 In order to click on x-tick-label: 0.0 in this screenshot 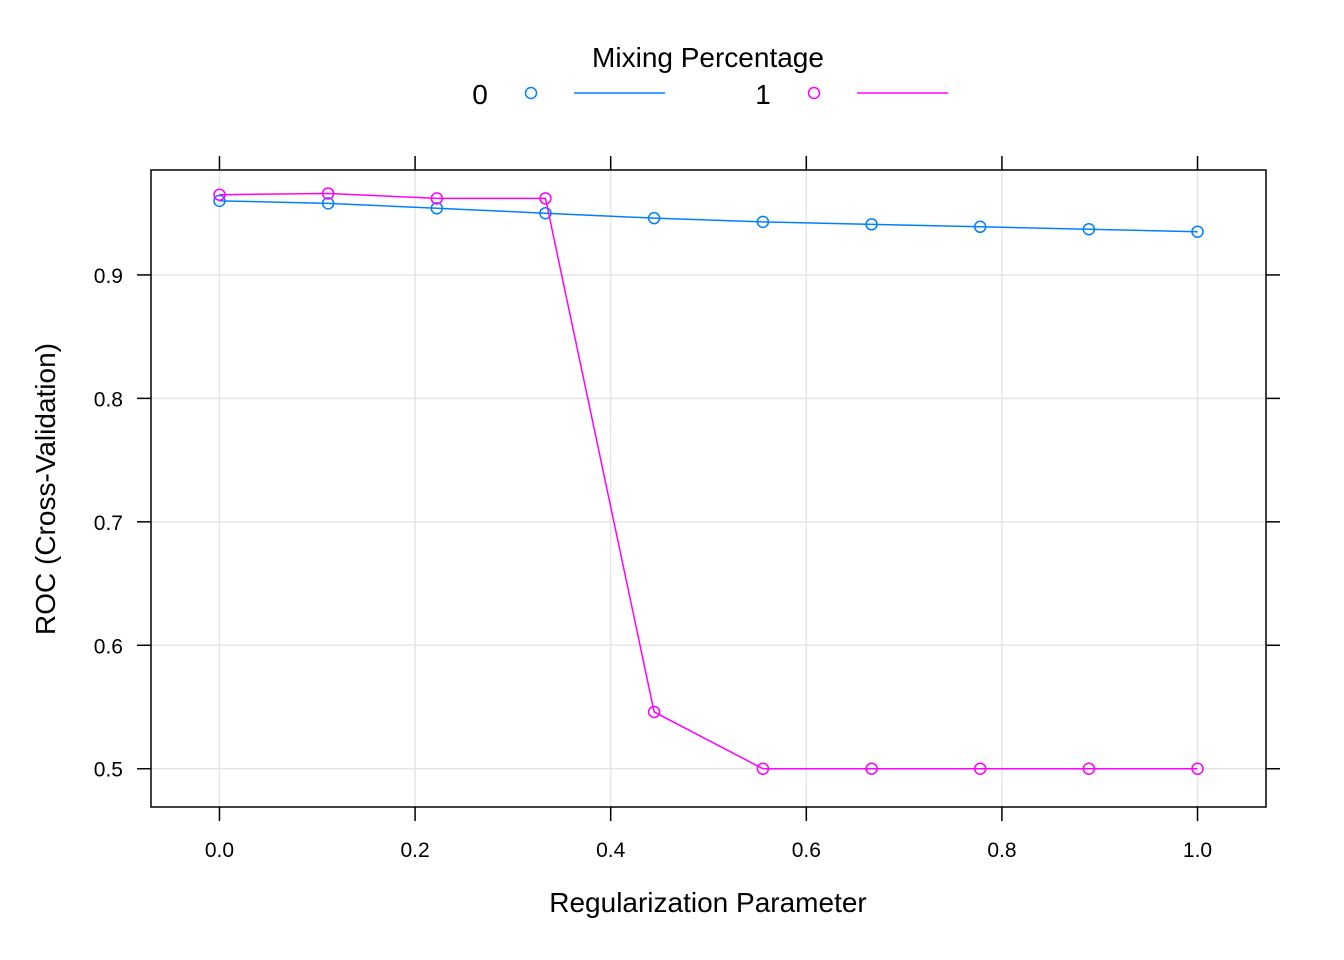, I will do `click(219, 850)`.